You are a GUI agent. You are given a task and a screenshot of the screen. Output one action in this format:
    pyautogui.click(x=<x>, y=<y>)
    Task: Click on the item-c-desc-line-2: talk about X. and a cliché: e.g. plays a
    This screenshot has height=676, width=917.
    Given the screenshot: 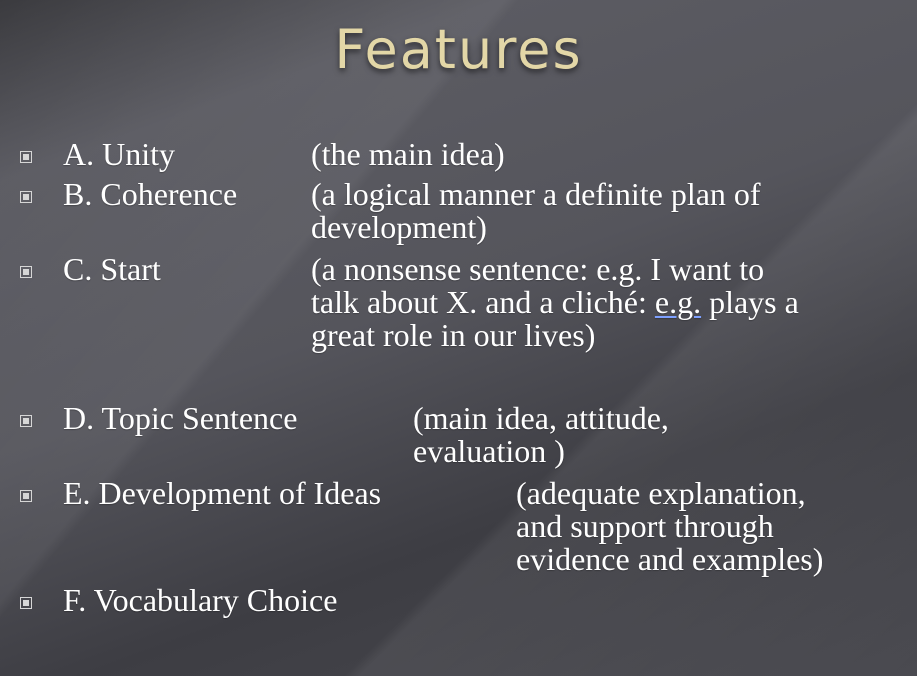 What is the action you would take?
    pyautogui.click(x=555, y=302)
    